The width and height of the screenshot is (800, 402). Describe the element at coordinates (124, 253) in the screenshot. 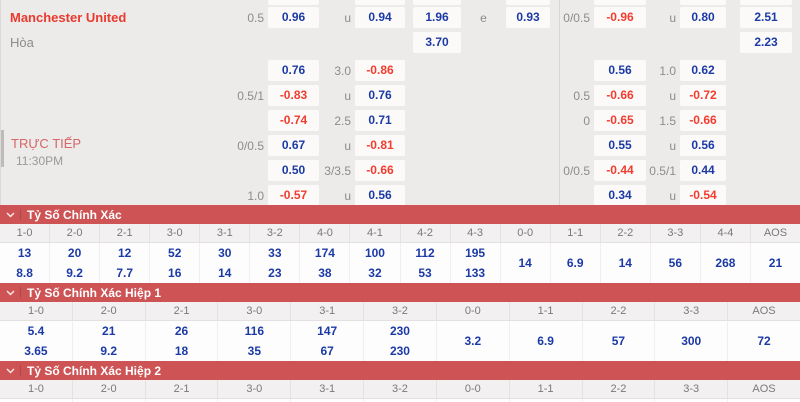

I see `score-odds-cell: 12` at that location.